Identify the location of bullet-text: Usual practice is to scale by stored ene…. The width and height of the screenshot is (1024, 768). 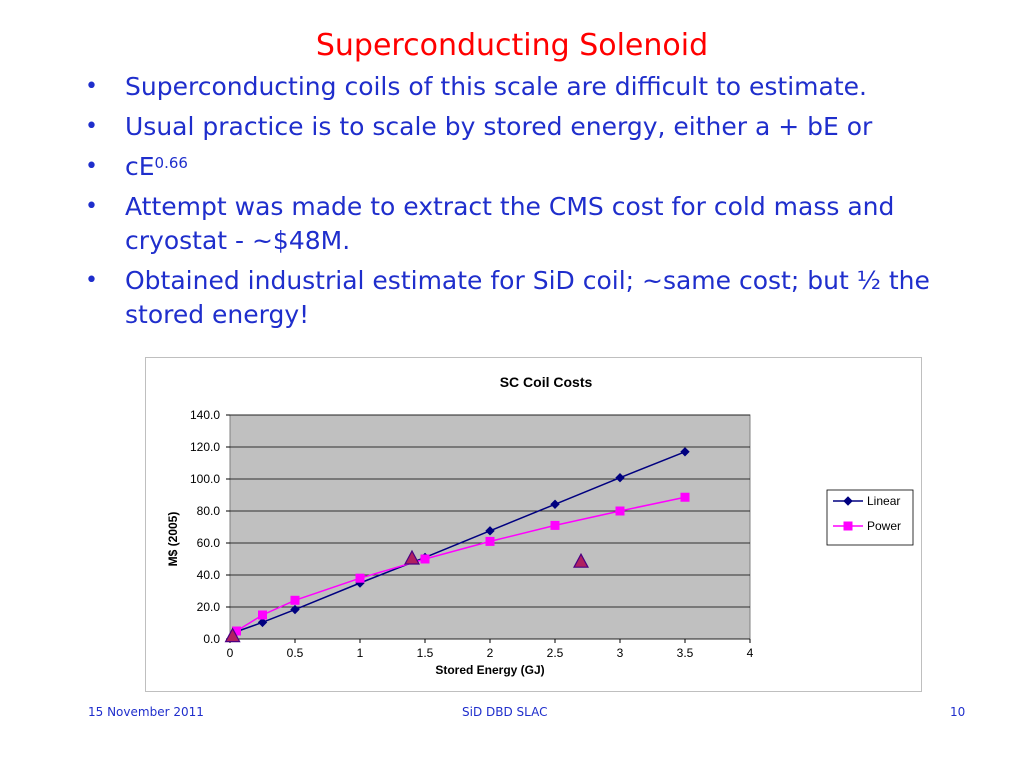
(499, 126).